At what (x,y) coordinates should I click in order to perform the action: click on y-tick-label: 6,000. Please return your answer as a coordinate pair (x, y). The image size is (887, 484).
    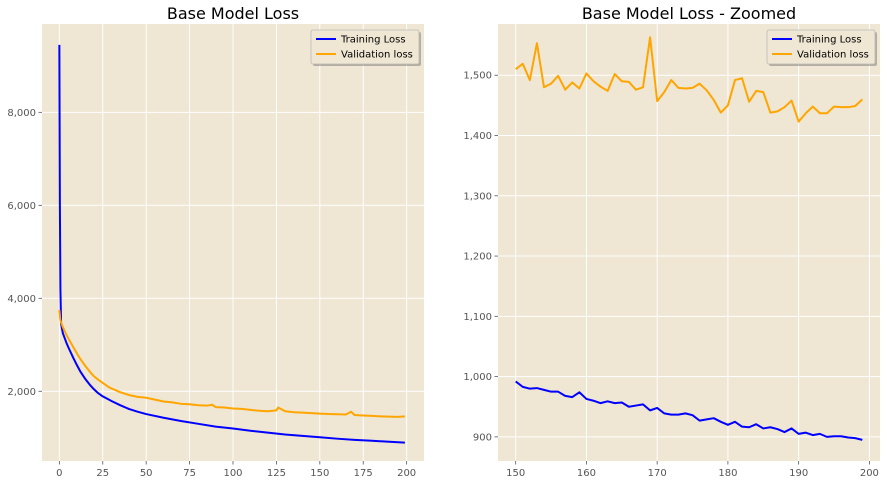
    Looking at the image, I should click on (21, 206).